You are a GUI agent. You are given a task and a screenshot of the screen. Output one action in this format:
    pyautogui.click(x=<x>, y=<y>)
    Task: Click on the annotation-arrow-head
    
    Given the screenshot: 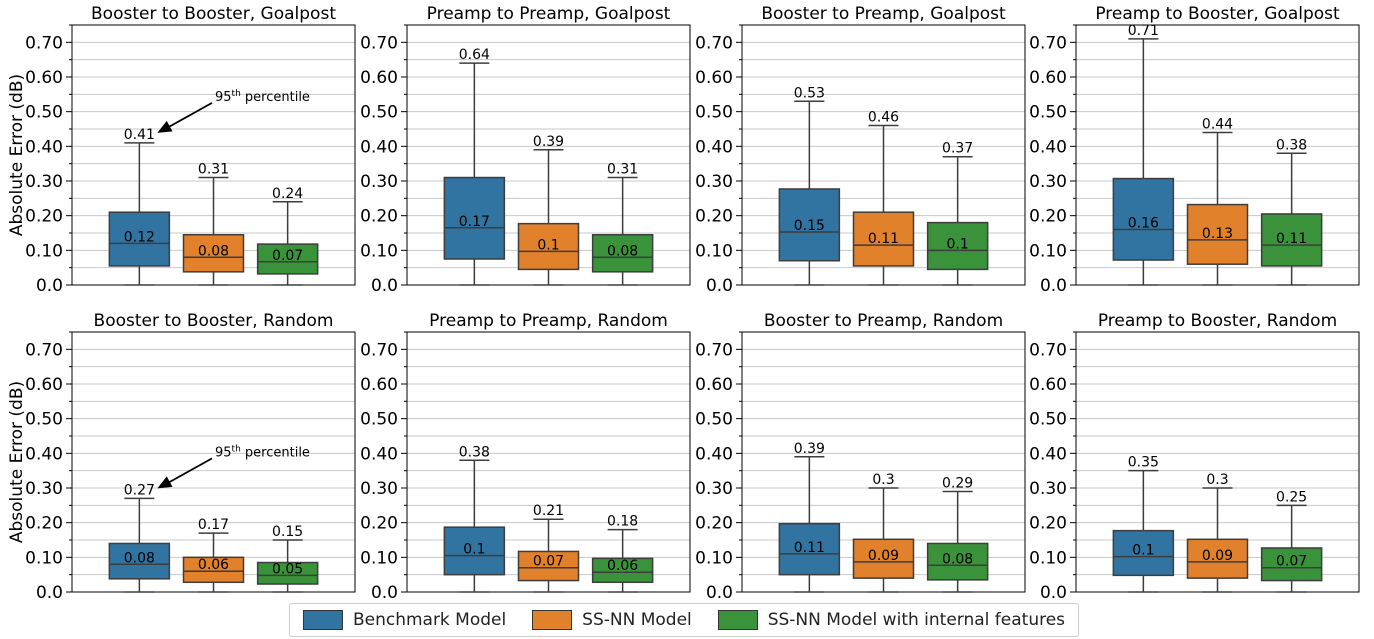 What is the action you would take?
    pyautogui.click(x=165, y=482)
    